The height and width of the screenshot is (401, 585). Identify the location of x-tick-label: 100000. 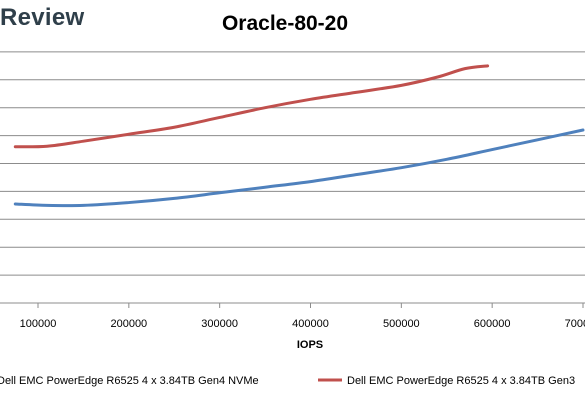
(38, 324).